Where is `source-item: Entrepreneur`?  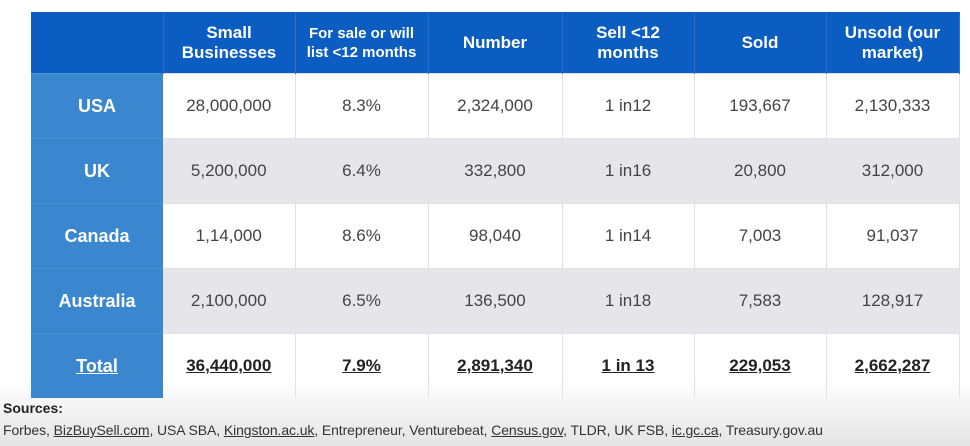 source-item: Entrepreneur is located at coordinates (361, 430).